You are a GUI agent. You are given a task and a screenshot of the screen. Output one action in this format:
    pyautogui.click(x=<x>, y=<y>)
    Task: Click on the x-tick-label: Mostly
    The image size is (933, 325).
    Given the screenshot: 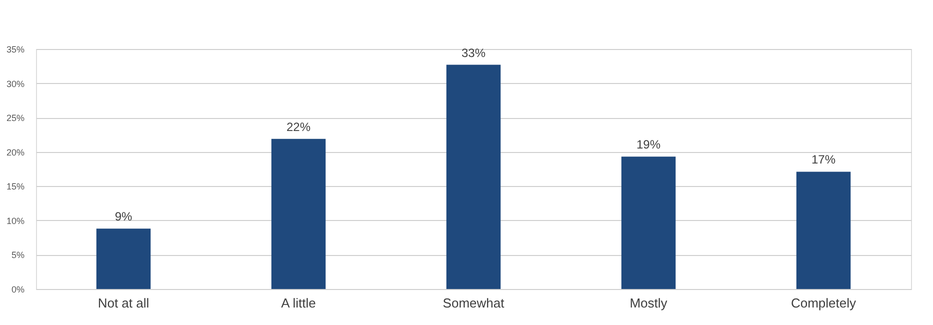 What is the action you would take?
    pyautogui.click(x=649, y=303)
    